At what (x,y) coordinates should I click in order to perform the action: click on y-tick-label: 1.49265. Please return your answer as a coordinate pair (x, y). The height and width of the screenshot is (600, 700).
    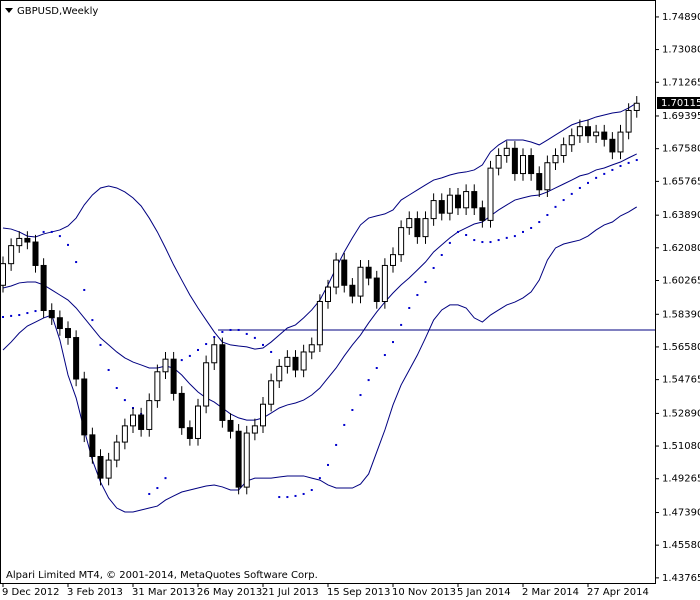
    Looking at the image, I should click on (681, 479).